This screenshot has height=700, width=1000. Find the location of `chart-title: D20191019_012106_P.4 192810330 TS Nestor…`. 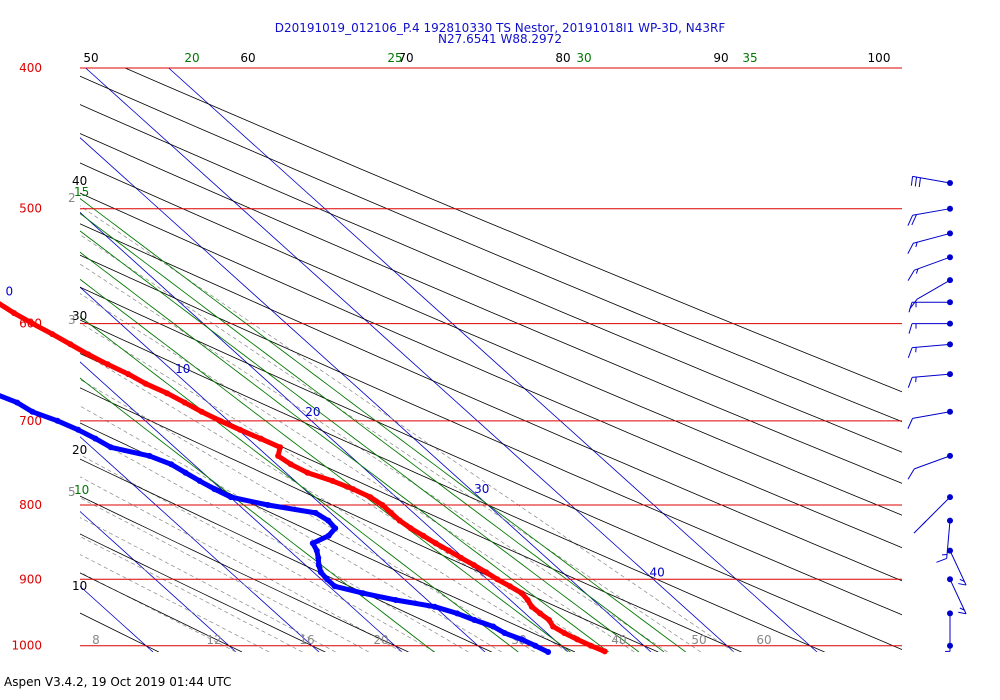

chart-title: D20191019_012106_P.4 192810330 TS Nestor… is located at coordinates (500, 28).